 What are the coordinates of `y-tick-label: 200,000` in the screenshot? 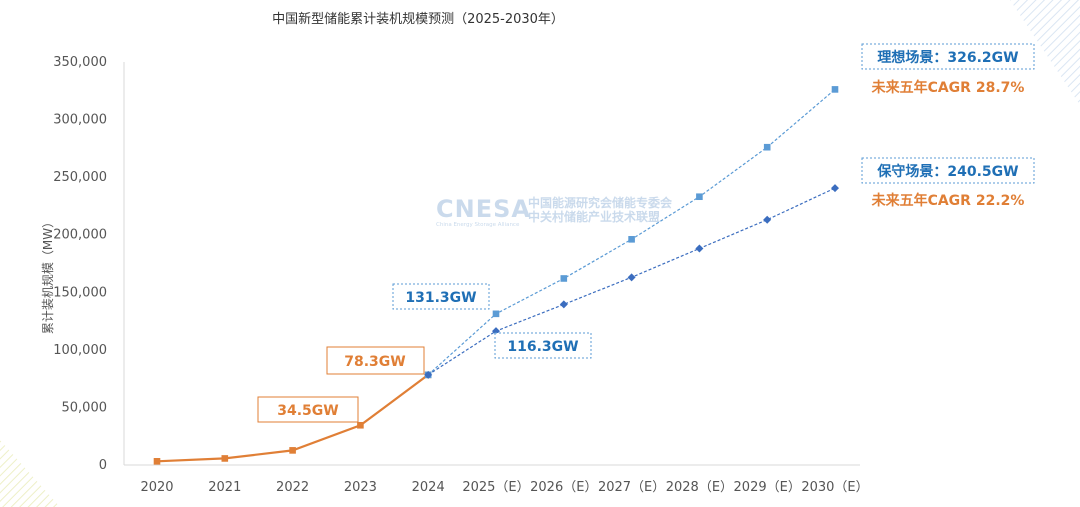 It's located at (80, 235).